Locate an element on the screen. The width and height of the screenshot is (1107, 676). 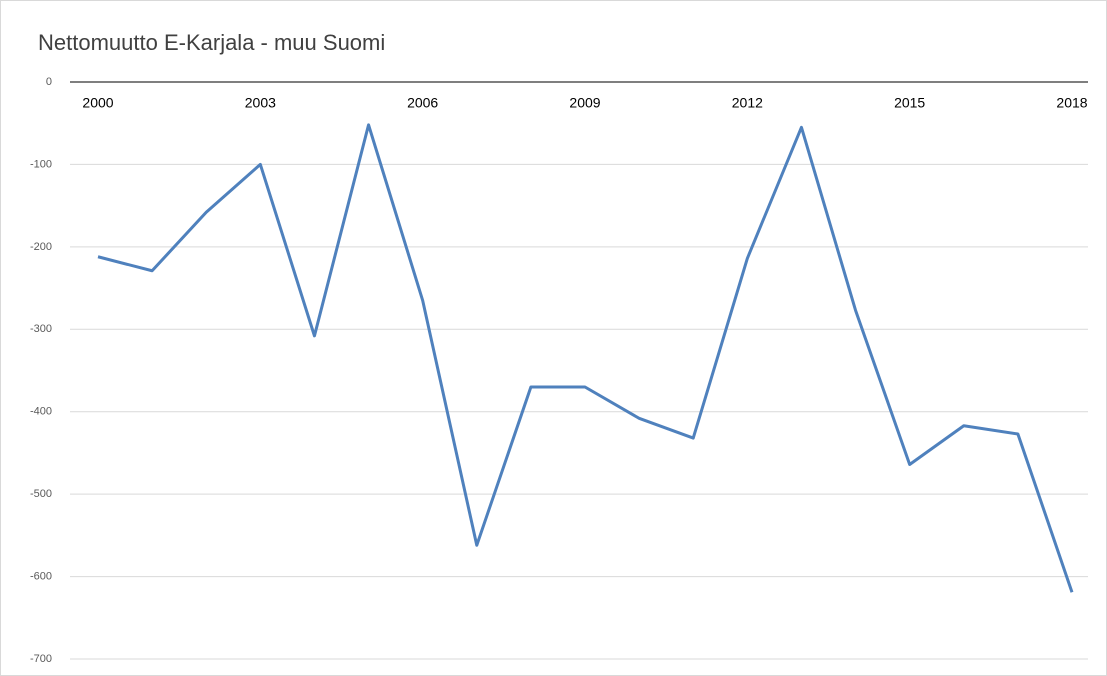
y-tick-label: -500 is located at coordinates (41, 494).